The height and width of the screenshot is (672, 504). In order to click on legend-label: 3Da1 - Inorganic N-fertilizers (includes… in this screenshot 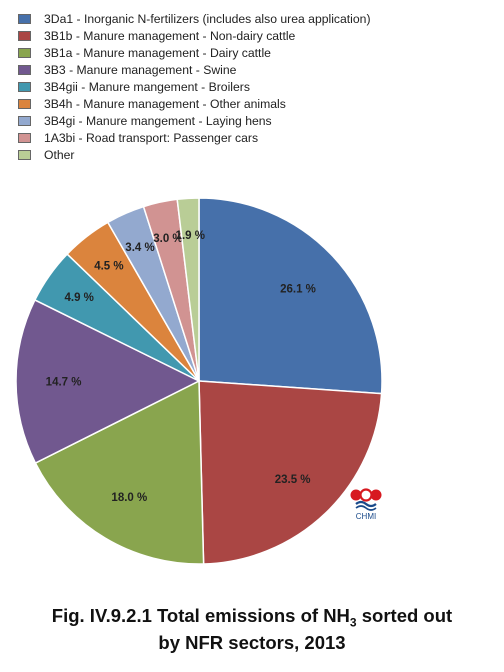, I will do `click(207, 18)`.